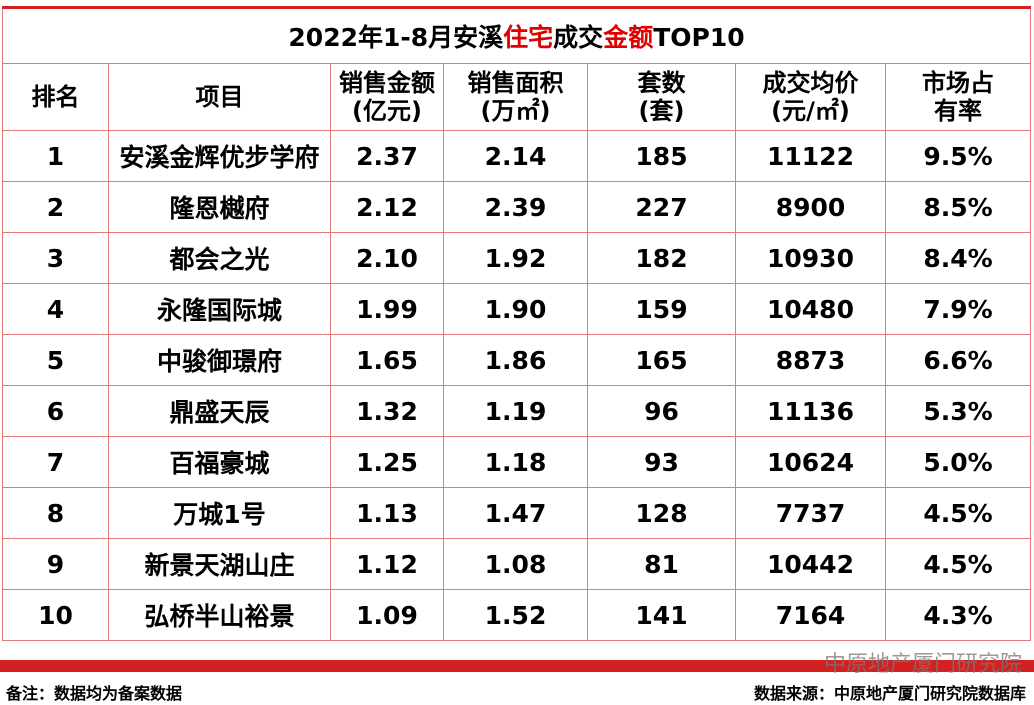 The image size is (1034, 705). Describe the element at coordinates (219, 258) in the screenshot. I see `table-cell: 都会之光` at that location.